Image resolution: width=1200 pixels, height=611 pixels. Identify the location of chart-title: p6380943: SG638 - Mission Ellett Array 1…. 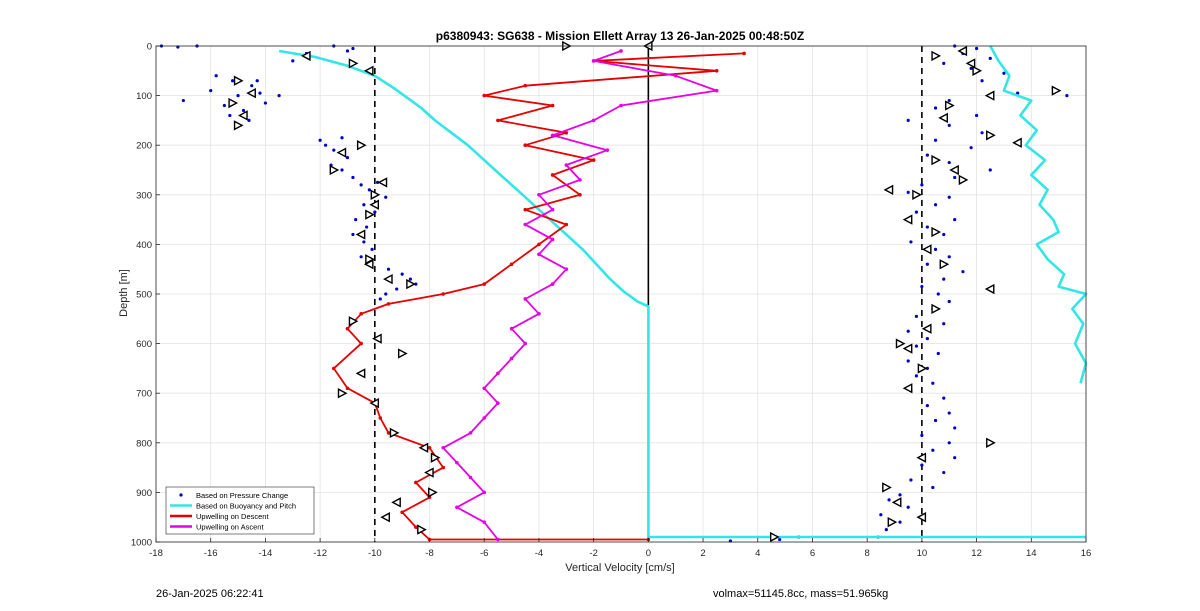
(620, 36).